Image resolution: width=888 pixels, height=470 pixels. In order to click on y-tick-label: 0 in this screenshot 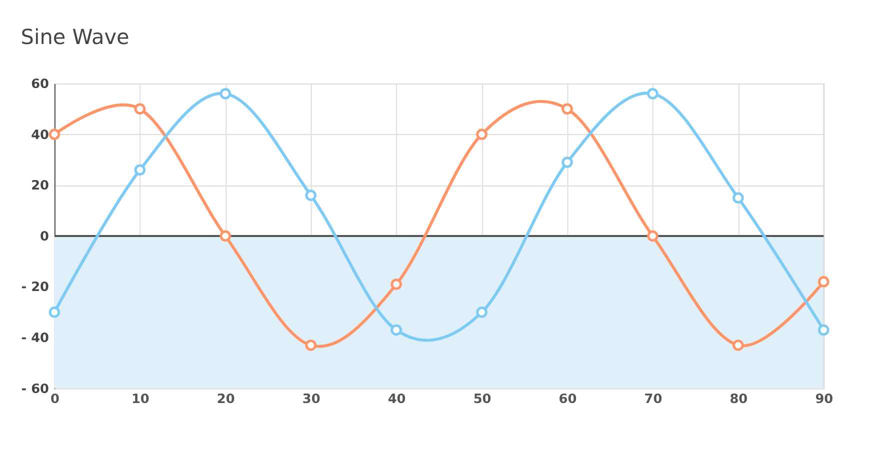, I will do `click(45, 236)`.